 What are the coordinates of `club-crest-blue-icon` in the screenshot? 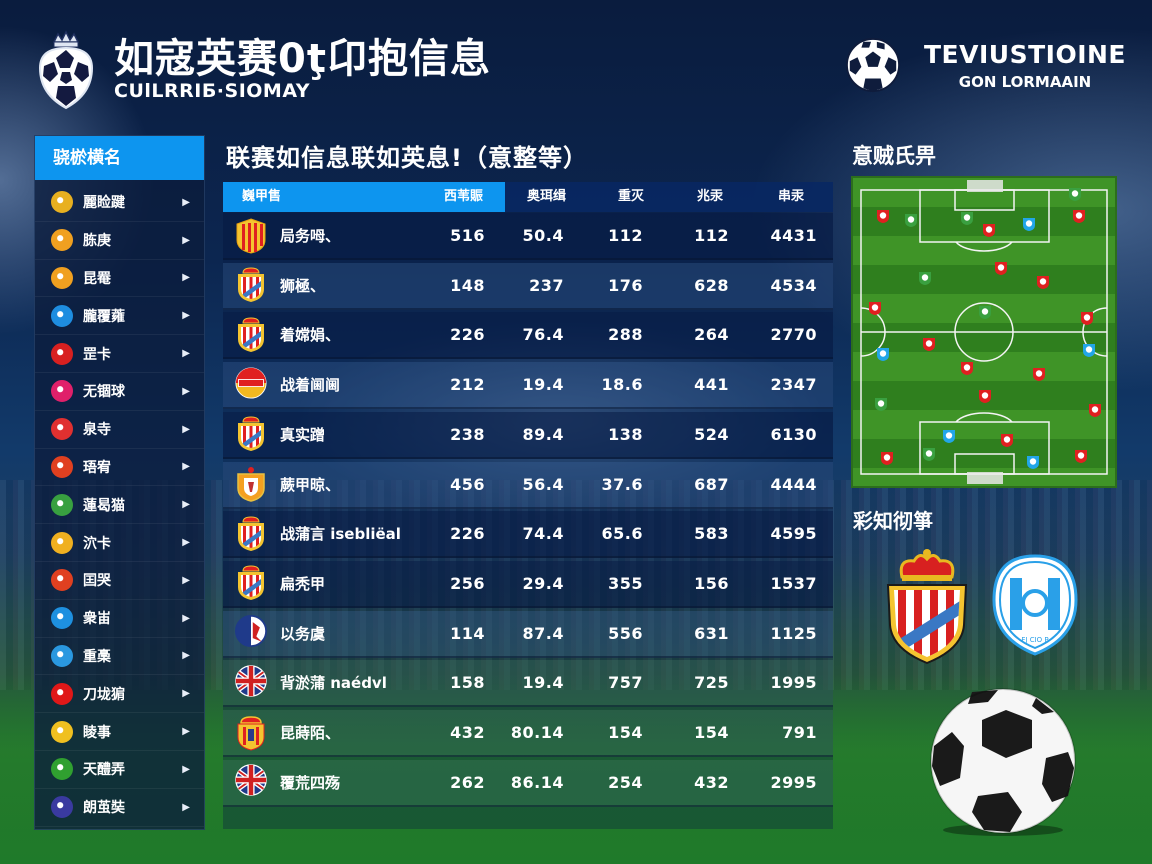 It's located at (62, 315).